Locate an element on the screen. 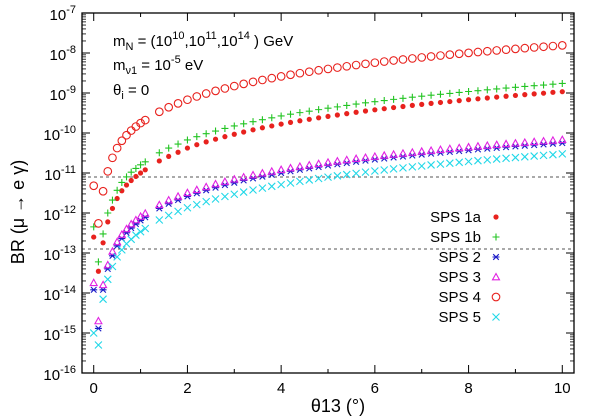 This screenshot has height=419, width=598. y-tick-label: 10⁻¹³ is located at coordinates (59, 254).